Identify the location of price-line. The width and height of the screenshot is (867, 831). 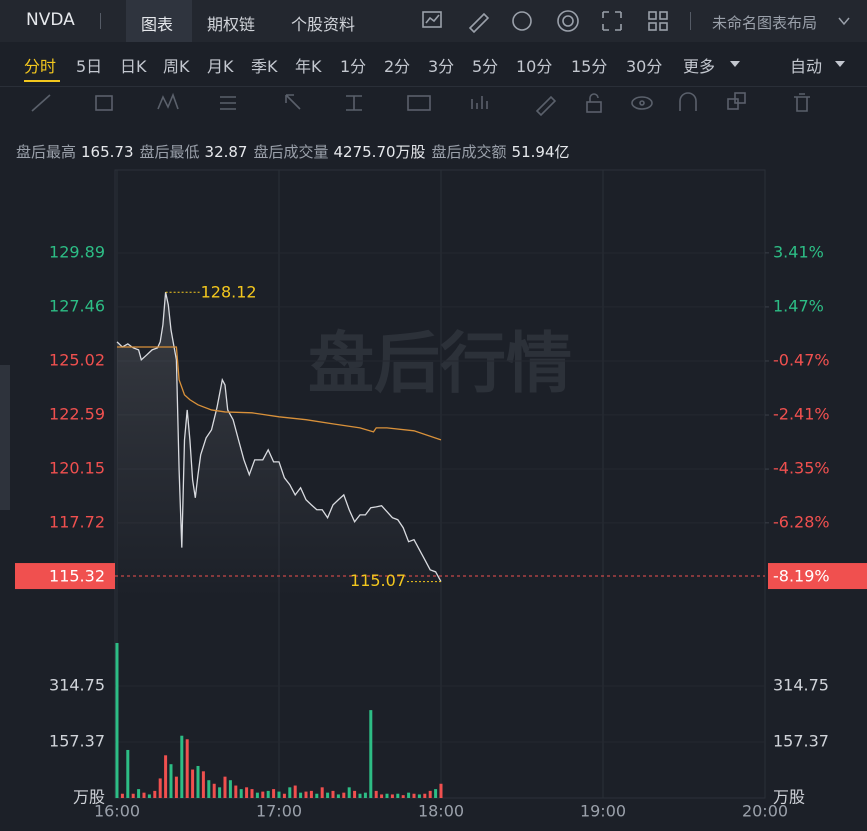
(279, 437).